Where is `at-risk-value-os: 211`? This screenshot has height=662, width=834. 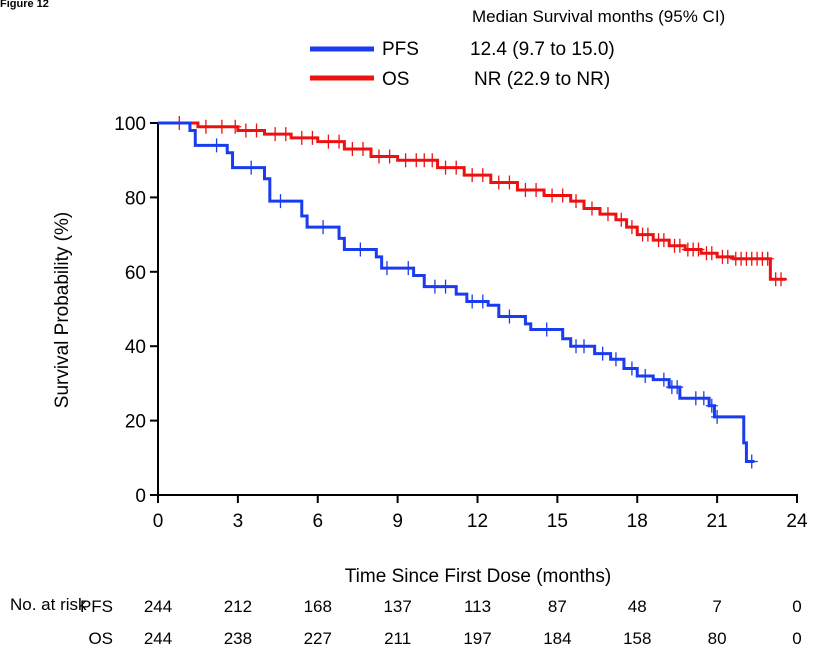
at-risk-value-os: 211 is located at coordinates (397, 638).